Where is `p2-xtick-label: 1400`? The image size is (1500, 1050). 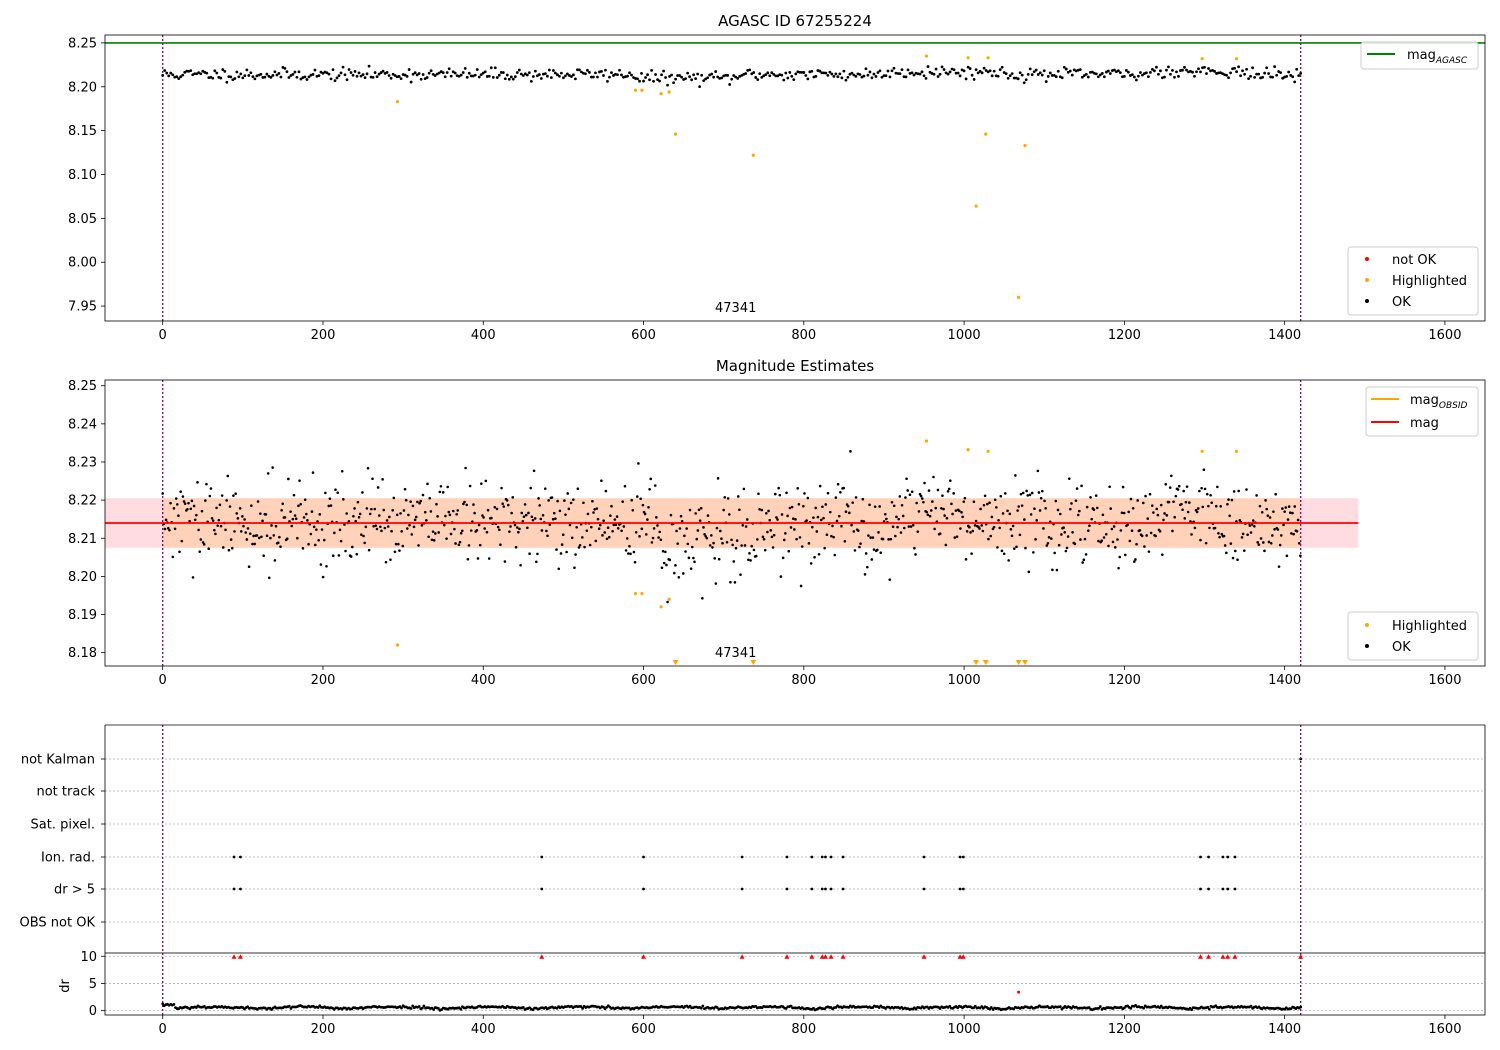 p2-xtick-label: 1400 is located at coordinates (1284, 680).